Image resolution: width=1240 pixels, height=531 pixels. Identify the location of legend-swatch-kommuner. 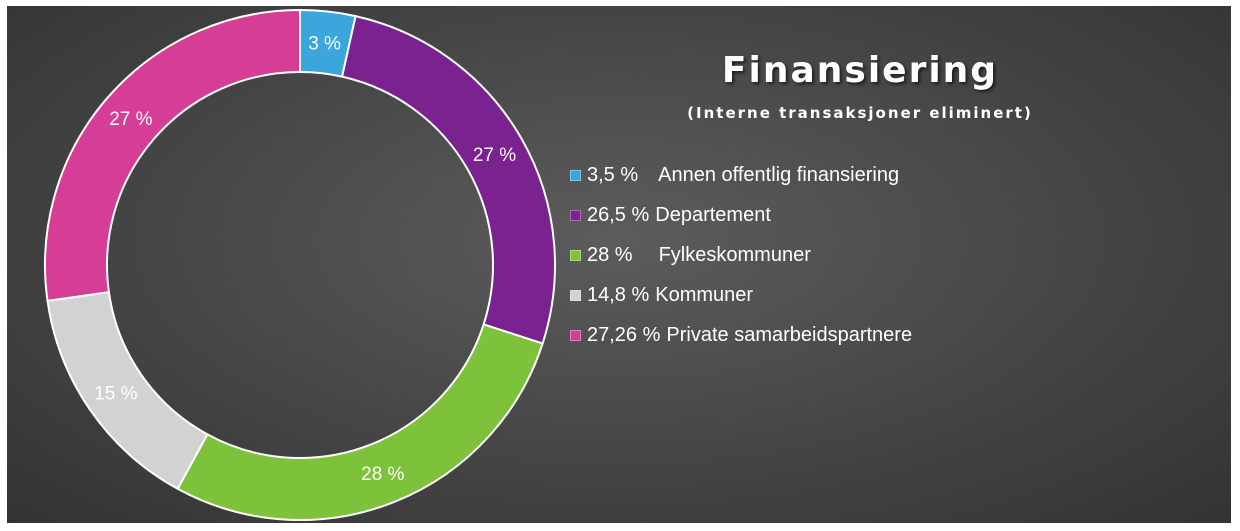
(575, 295).